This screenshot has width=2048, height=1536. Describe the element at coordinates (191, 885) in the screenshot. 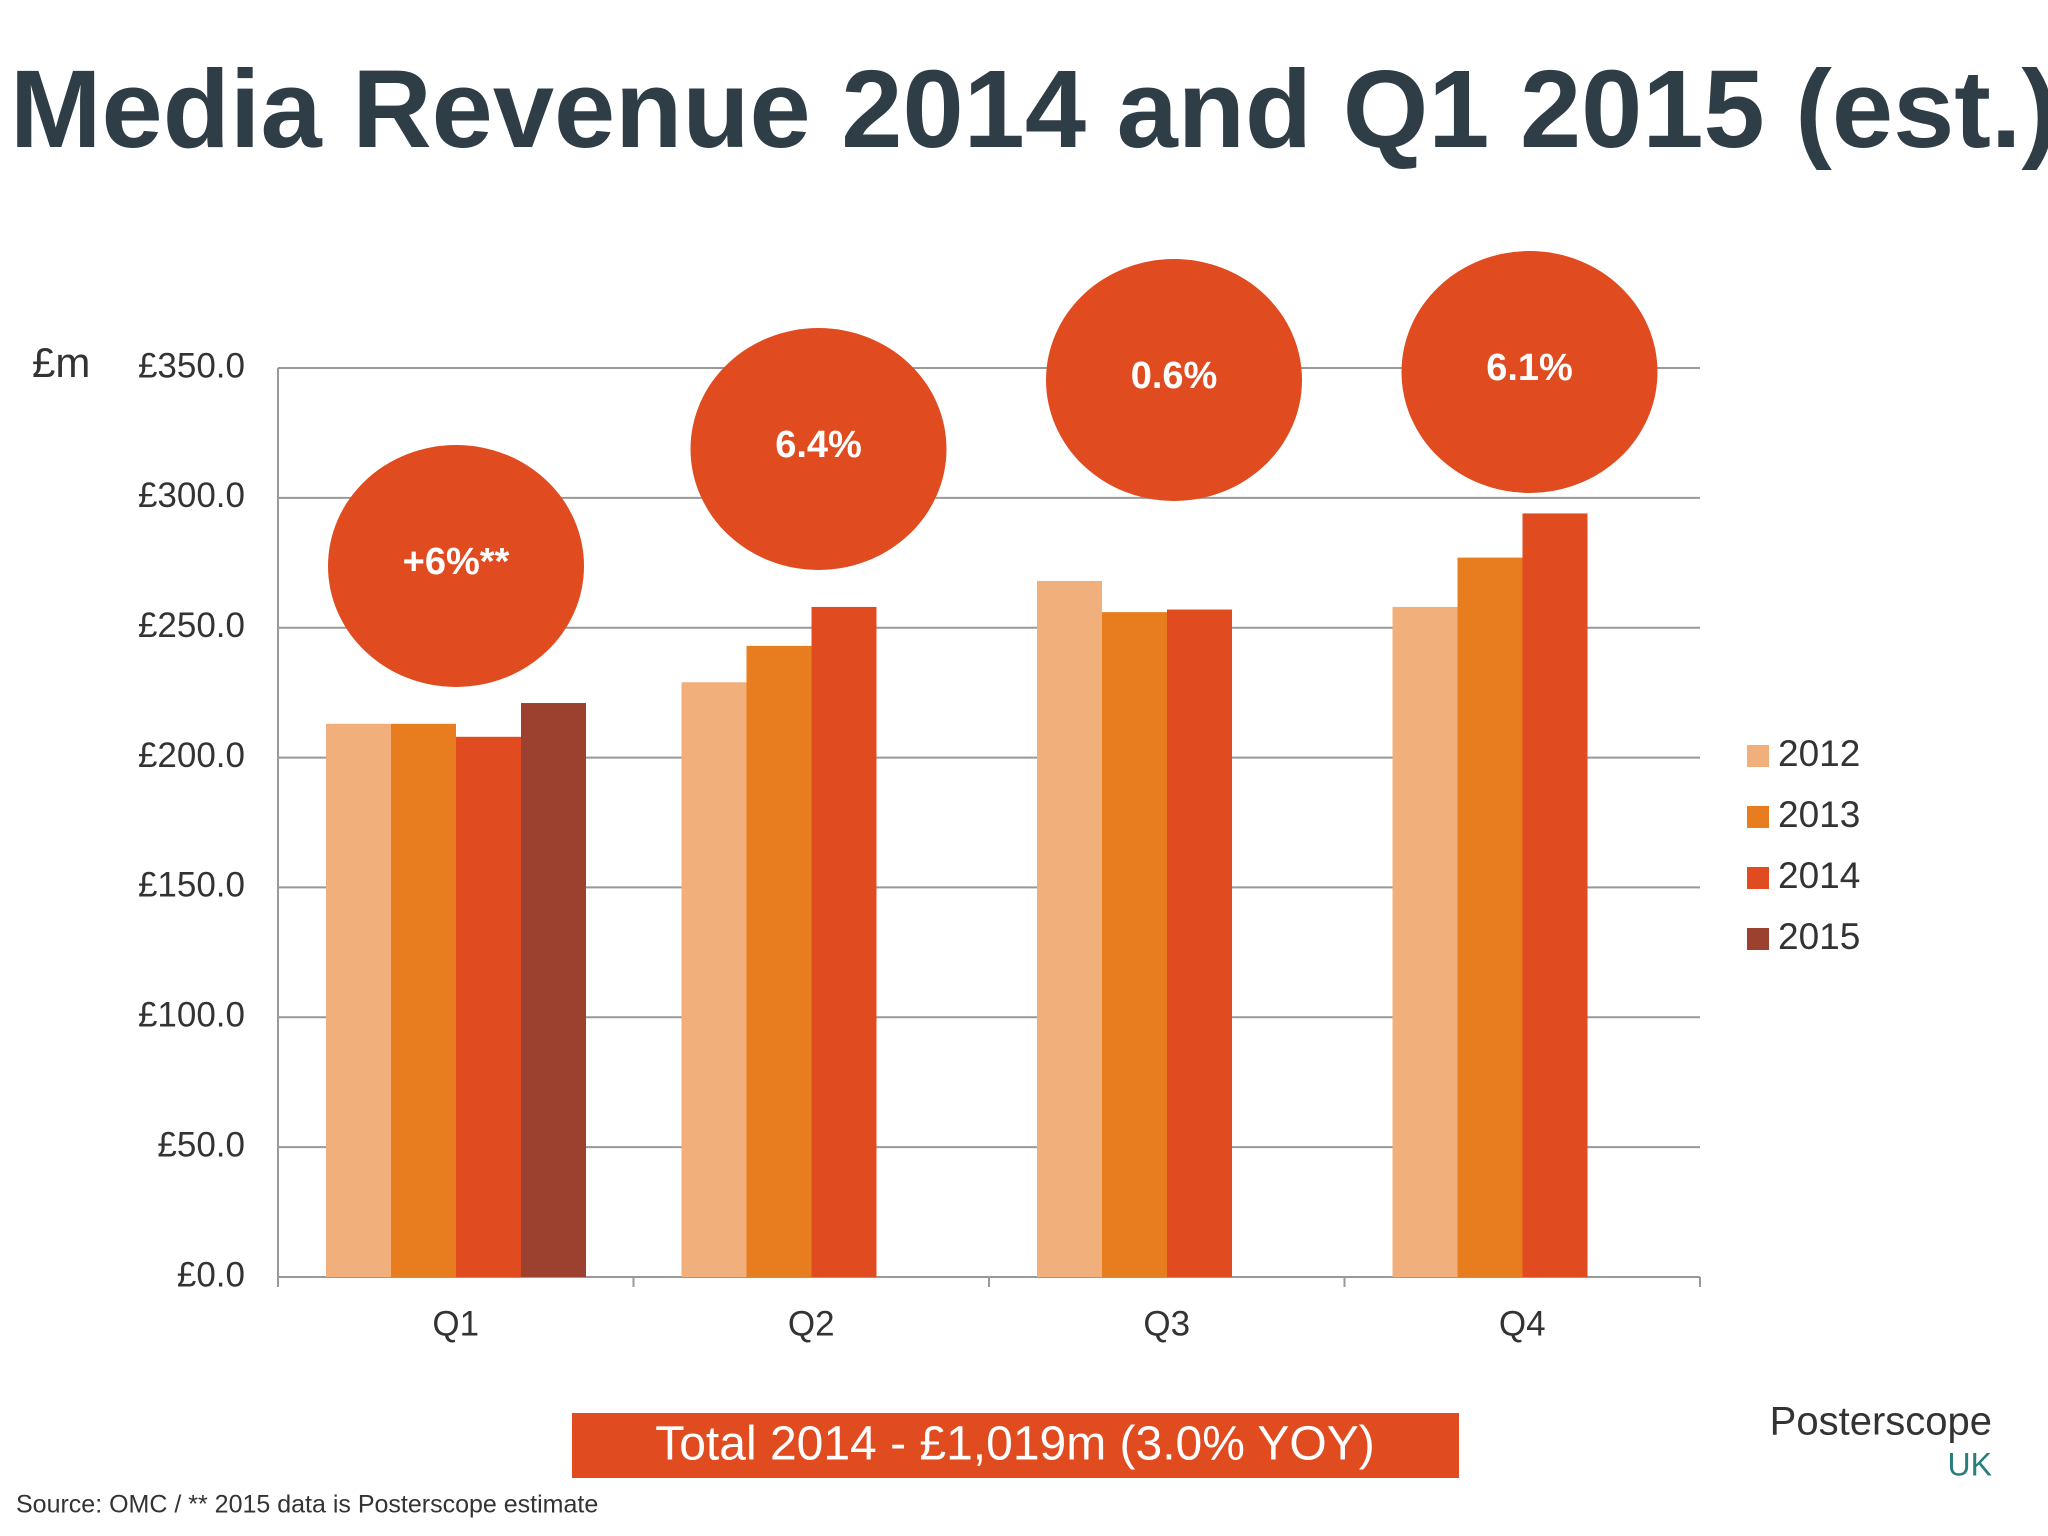

I see `y-tick-label: £150.0` at that location.